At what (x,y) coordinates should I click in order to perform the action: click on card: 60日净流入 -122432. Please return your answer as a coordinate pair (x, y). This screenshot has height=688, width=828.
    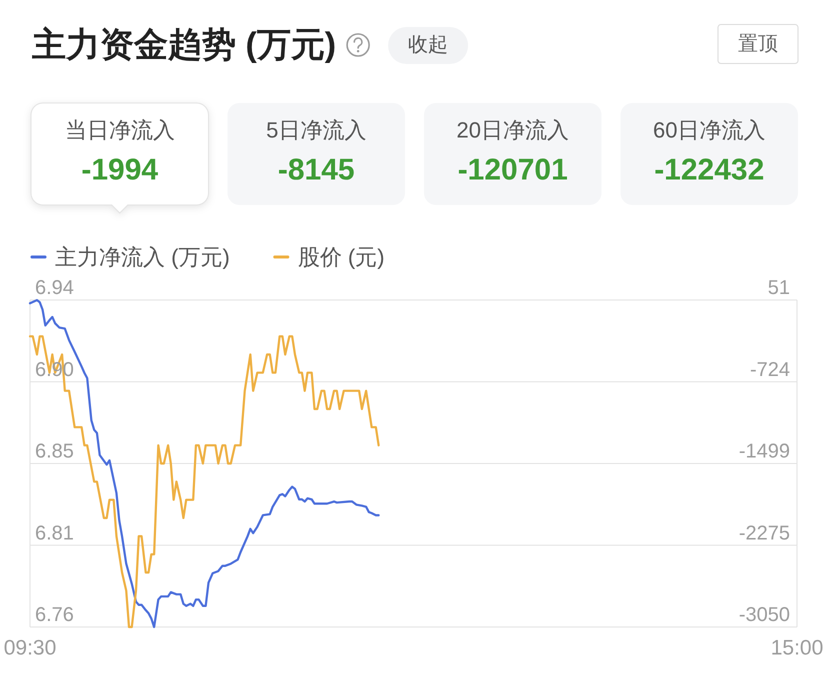
    Looking at the image, I should click on (709, 154).